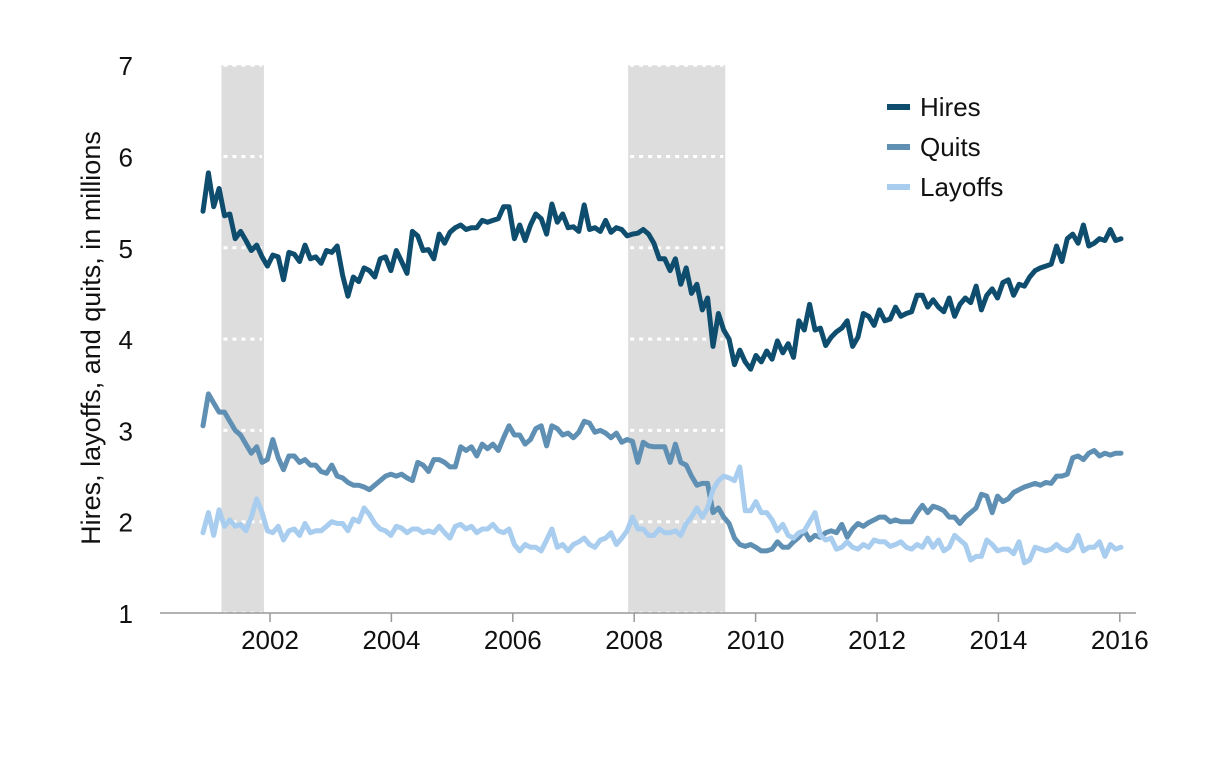 This screenshot has height=761, width=1216. I want to click on y-tick-label: 7, so click(126, 66).